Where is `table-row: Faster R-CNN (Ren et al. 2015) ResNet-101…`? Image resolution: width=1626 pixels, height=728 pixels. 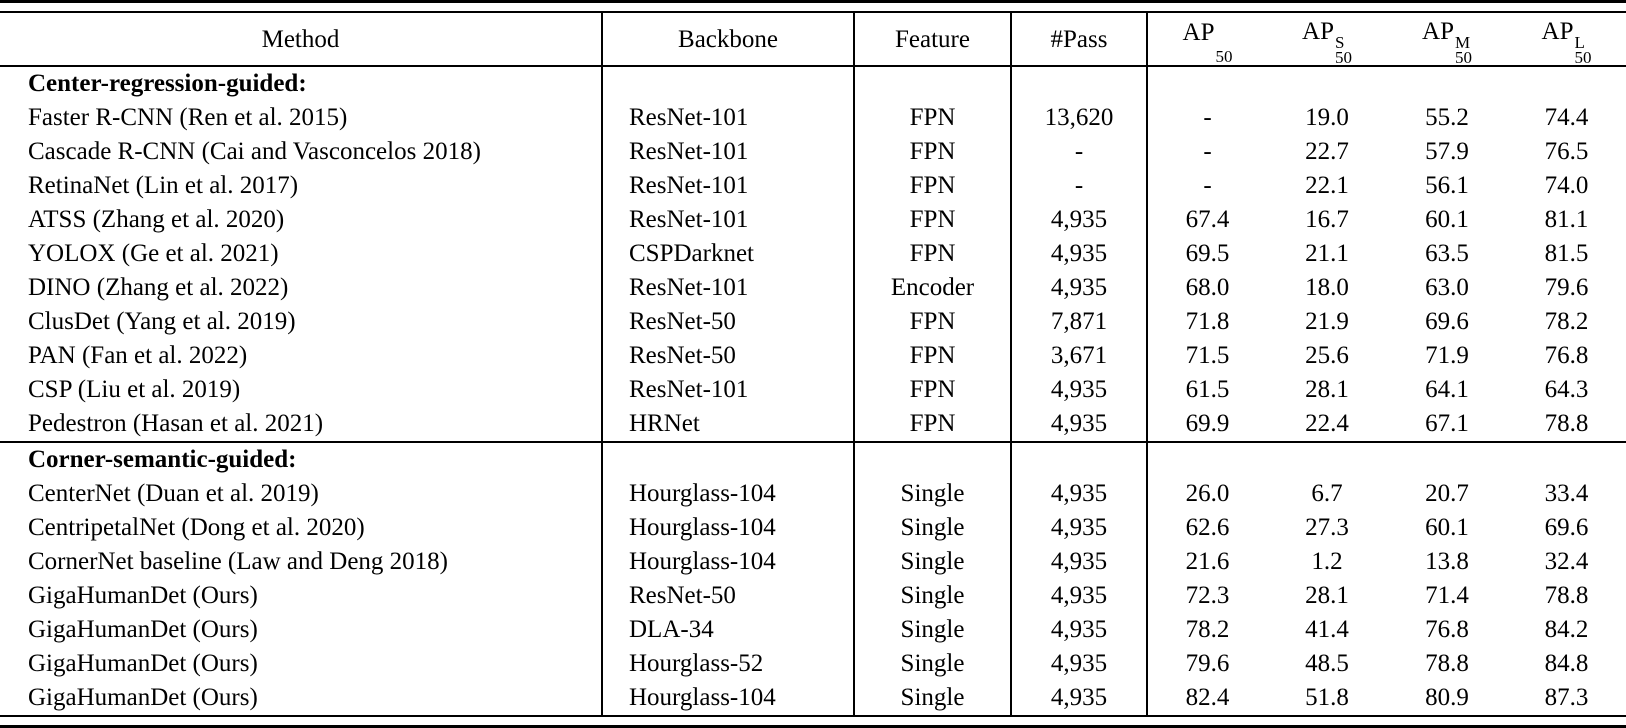
table-row: Faster R-CNN (Ren et al. 2015) ResNet-101… is located at coordinates (813, 118).